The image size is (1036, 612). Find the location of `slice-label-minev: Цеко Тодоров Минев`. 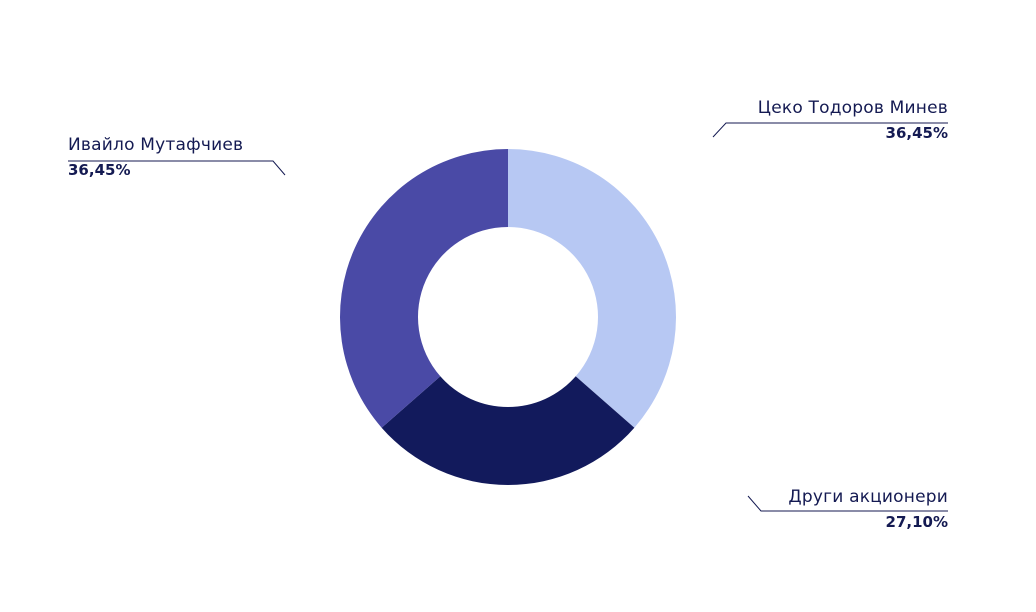

slice-label-minev: Цеко Тодоров Минев is located at coordinates (852, 108).